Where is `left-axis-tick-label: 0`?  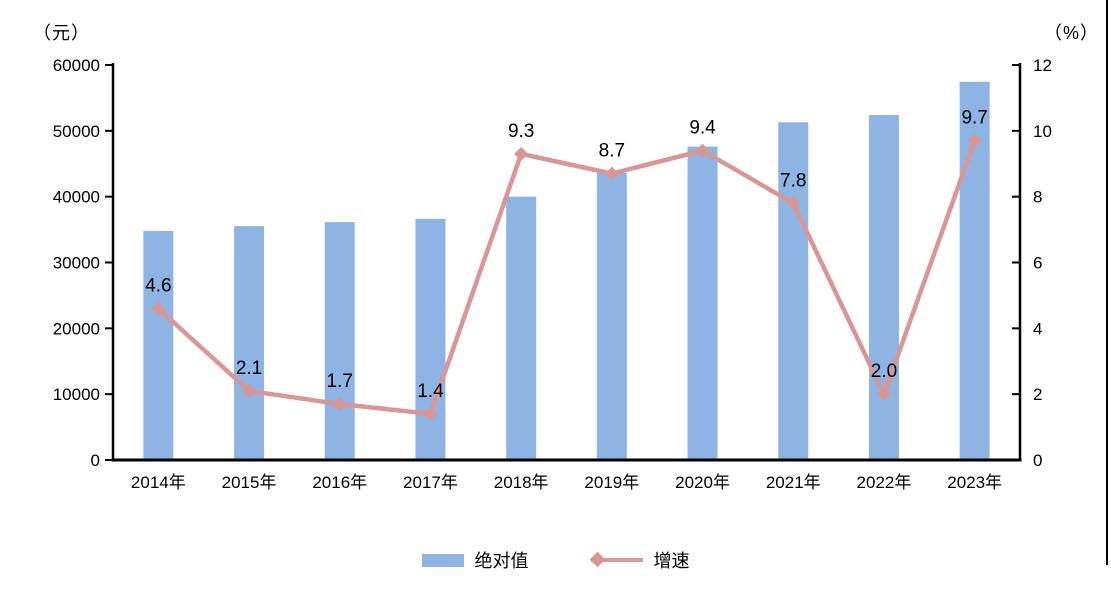
left-axis-tick-label: 0 is located at coordinates (95, 460).